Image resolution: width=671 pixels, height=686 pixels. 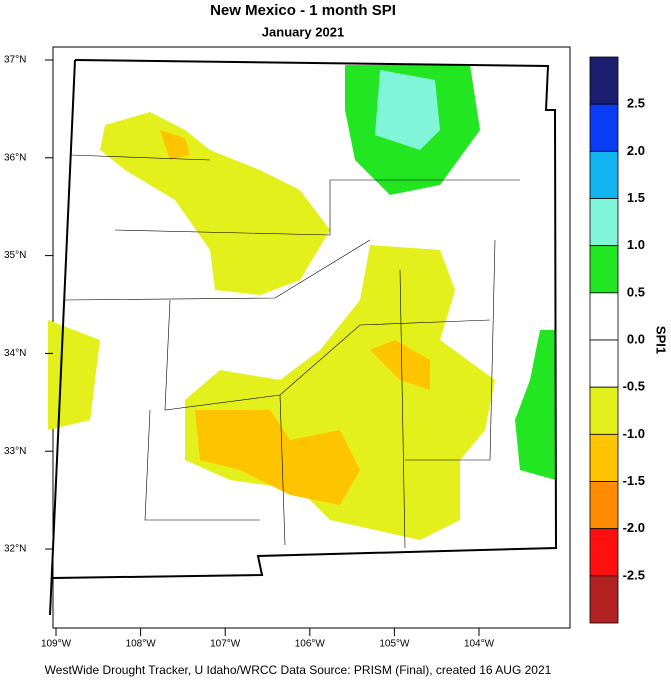 I want to click on lat-label: 33°N, so click(x=15, y=451).